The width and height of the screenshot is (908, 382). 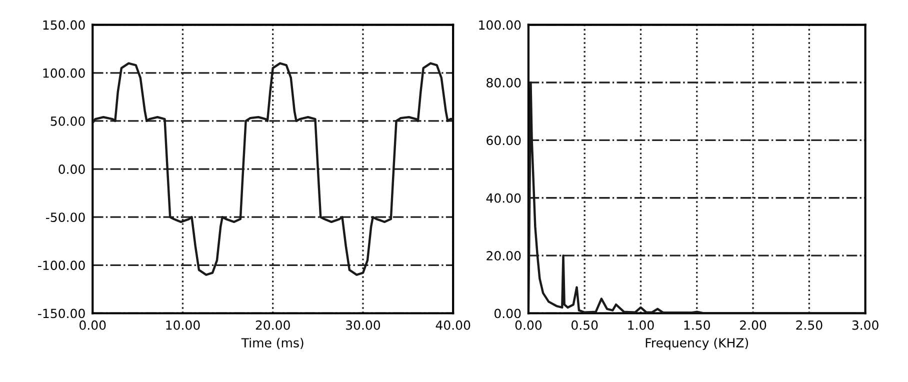 I want to click on y-tick-label: 50.00, so click(x=67, y=121).